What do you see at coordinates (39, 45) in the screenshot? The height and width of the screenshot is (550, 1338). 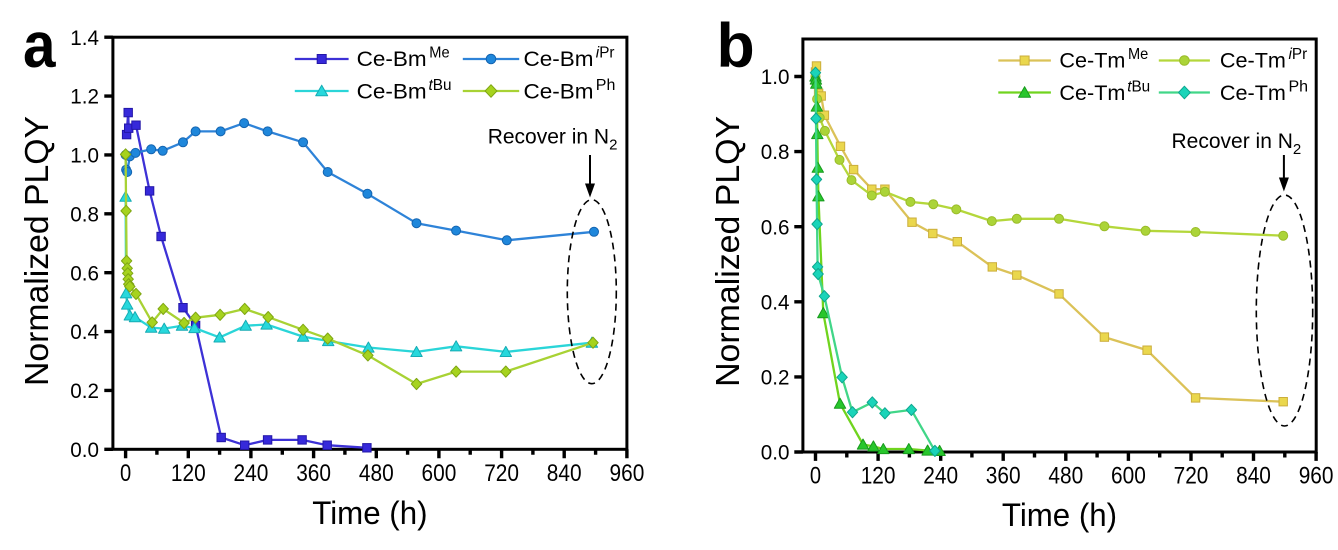 I see `svg-text: a` at bounding box center [39, 45].